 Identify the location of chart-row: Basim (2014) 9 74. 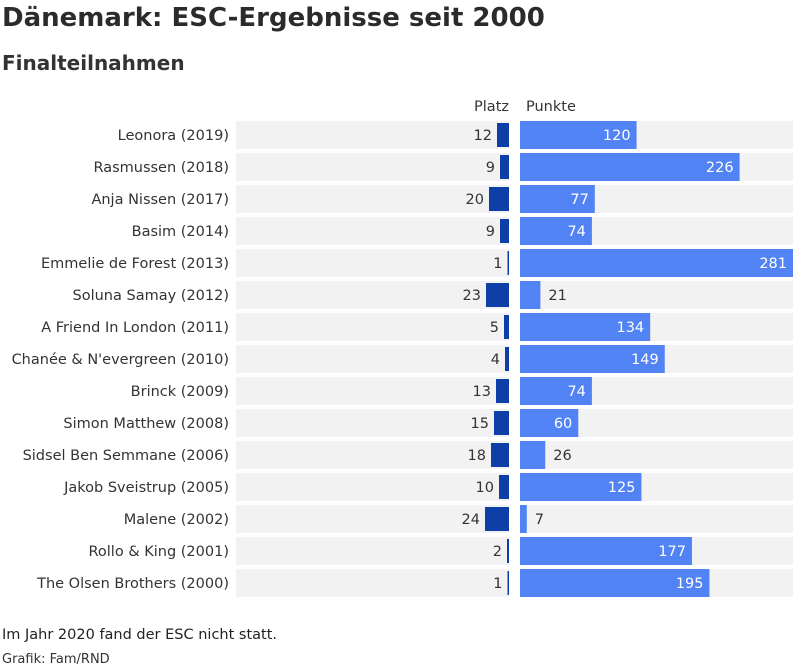
(462, 231).